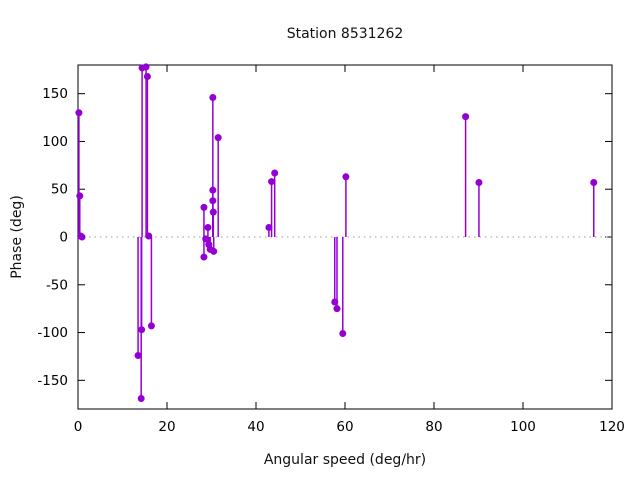 The image size is (640, 480). Describe the element at coordinates (523, 427) in the screenshot. I see `x-tick-label: 100` at that location.